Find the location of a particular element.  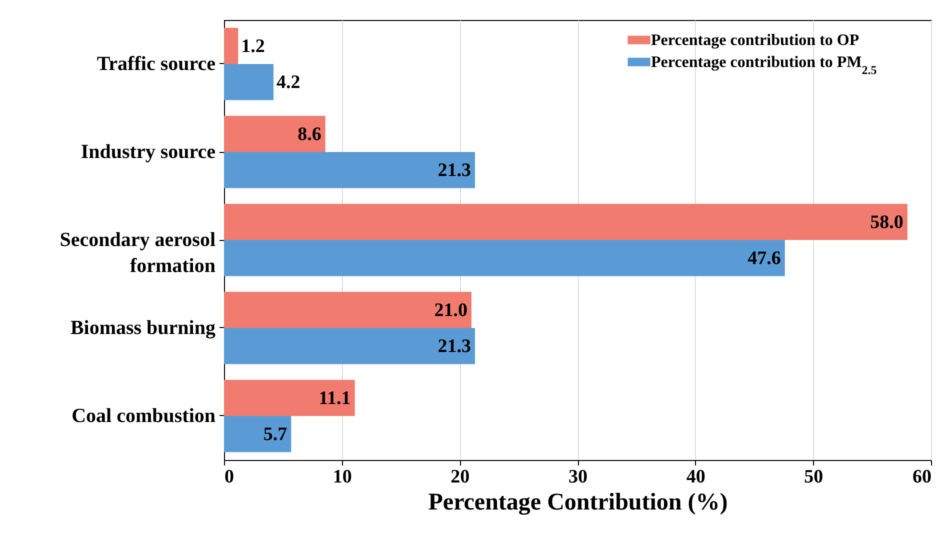

x-tick-label: 0 is located at coordinates (229, 477).